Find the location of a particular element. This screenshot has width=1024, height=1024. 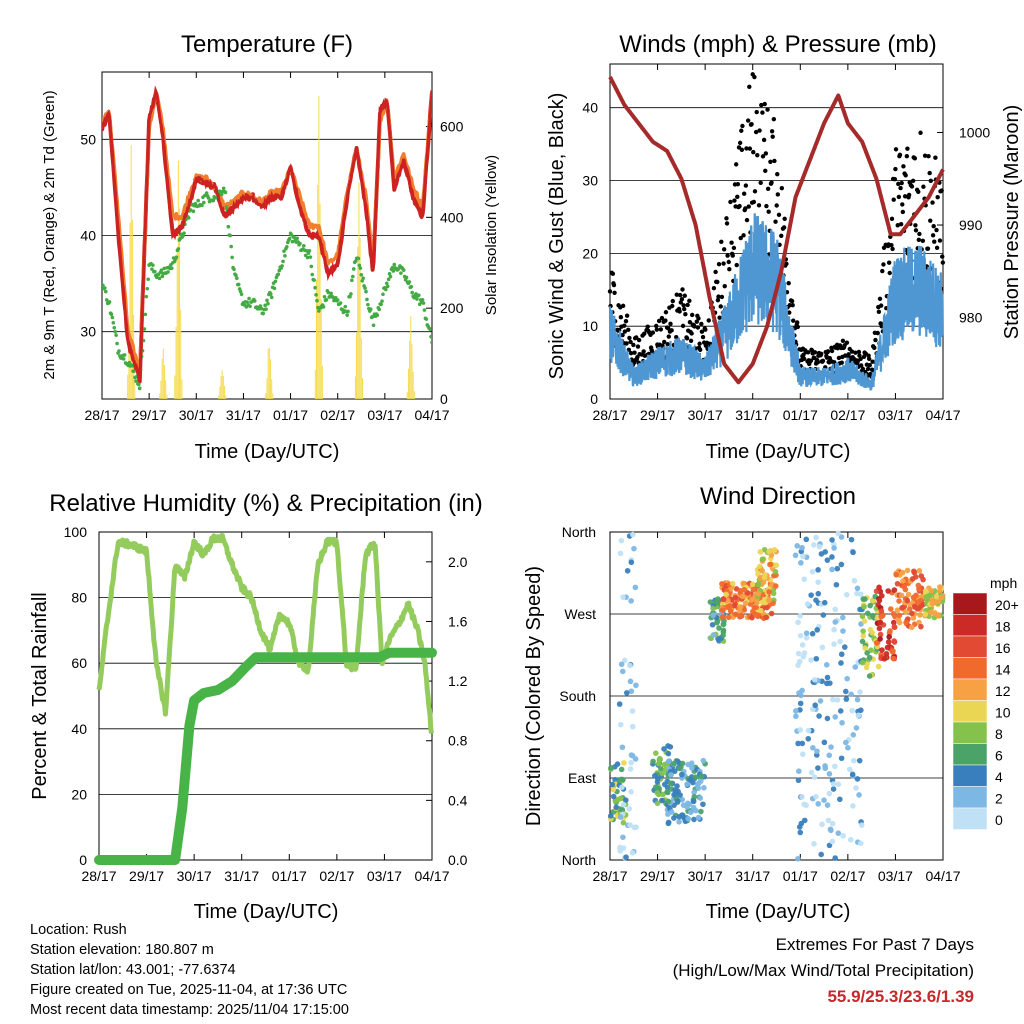

x-tick-label: 04/17 is located at coordinates (942, 415).